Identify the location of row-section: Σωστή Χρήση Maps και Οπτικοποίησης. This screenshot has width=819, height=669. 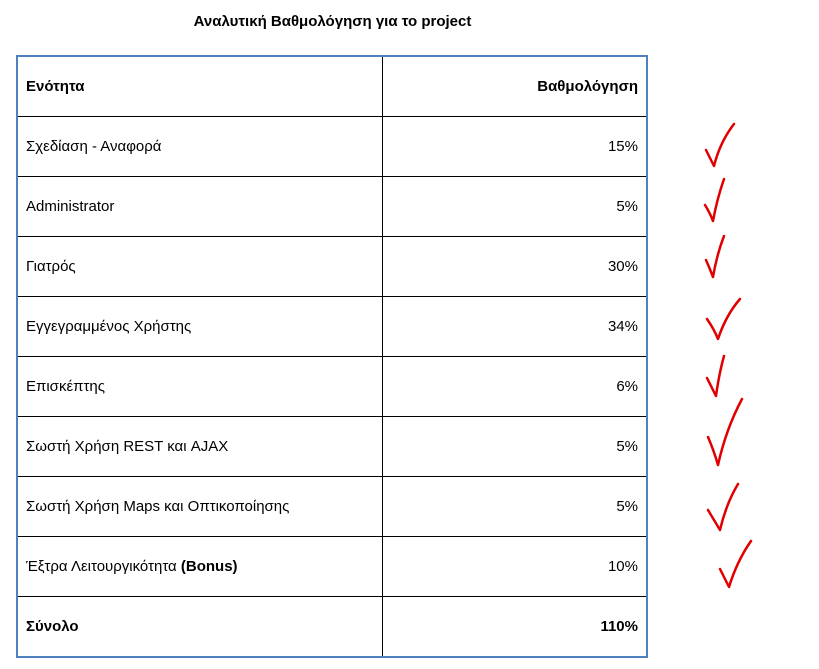
(200, 506).